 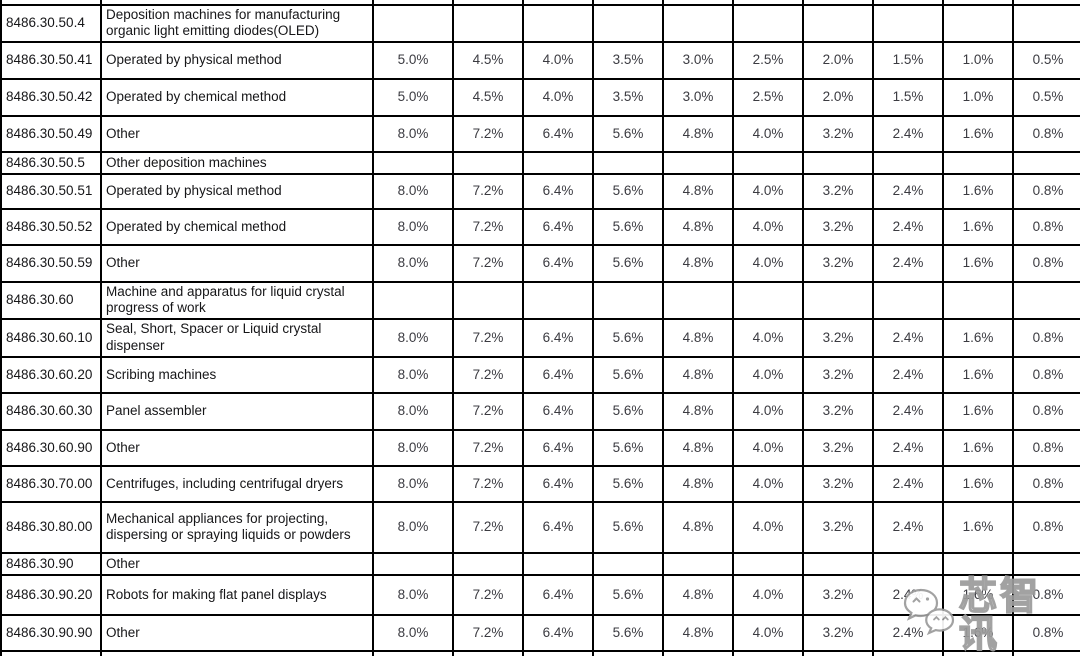 What do you see at coordinates (51, 563) in the screenshot?
I see `code-cell: 8486.30.90` at bounding box center [51, 563].